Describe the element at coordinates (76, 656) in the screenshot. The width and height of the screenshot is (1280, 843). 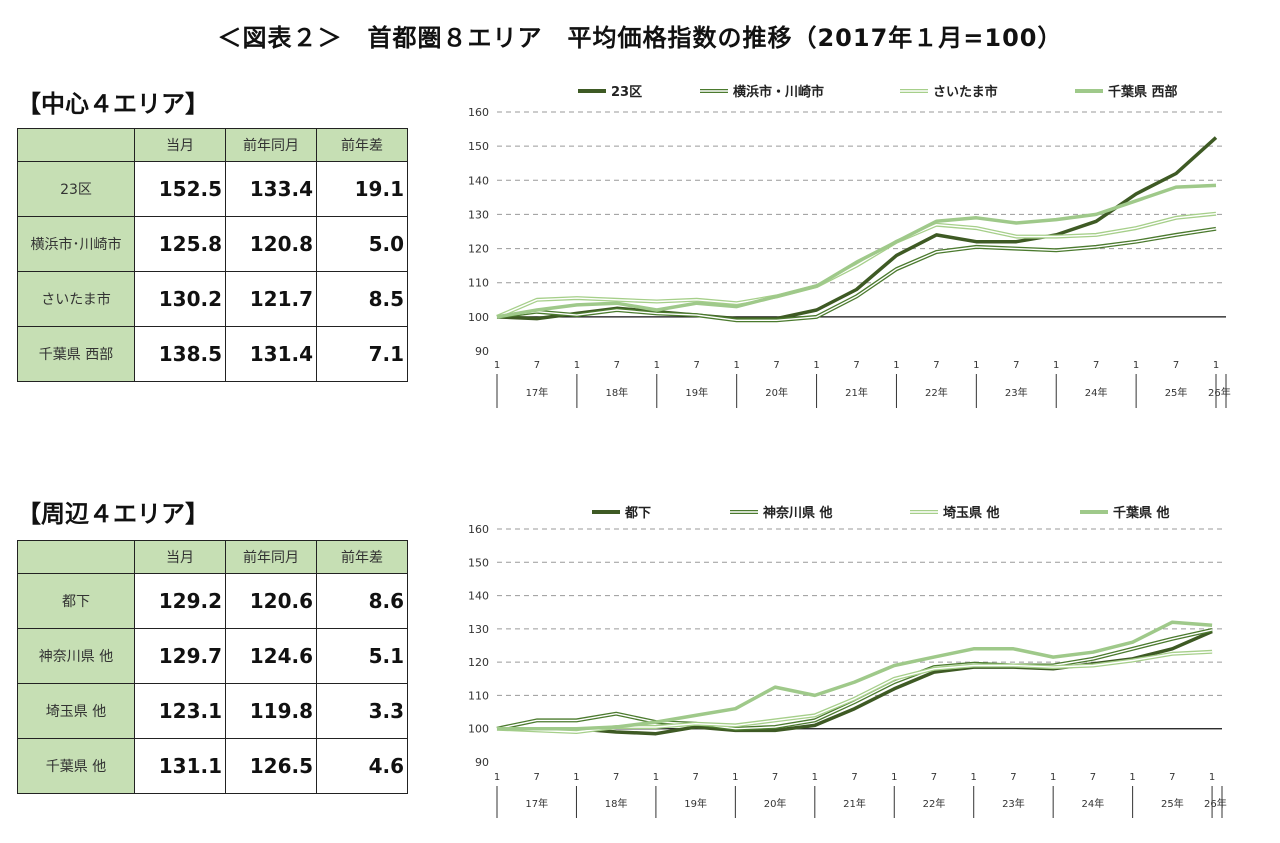
I see `row-label: 神奈川県 他` at that location.